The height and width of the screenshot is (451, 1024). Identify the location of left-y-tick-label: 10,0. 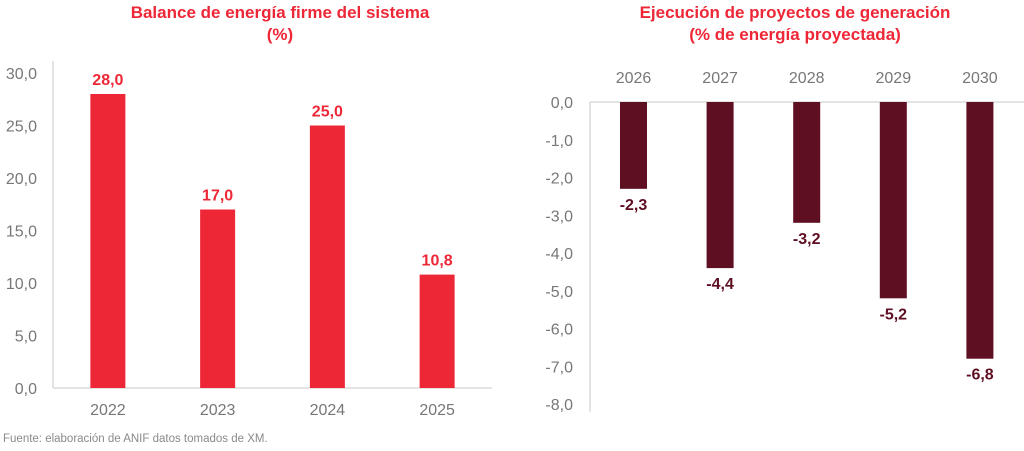
(21, 284).